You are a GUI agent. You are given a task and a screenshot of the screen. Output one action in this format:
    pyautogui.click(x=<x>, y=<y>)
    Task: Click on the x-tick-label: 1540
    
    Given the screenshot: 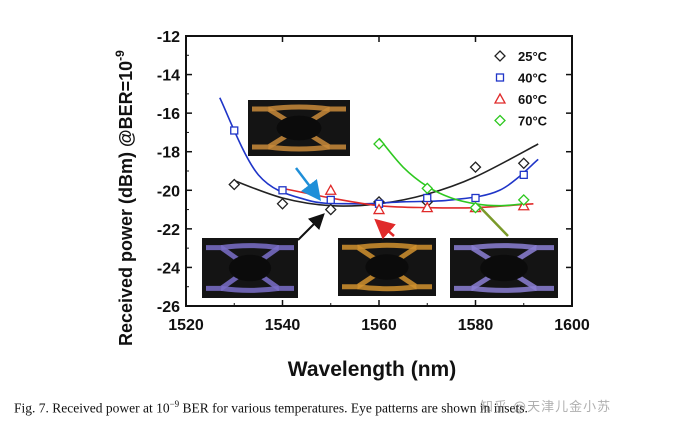 What is the action you would take?
    pyautogui.click(x=283, y=325)
    